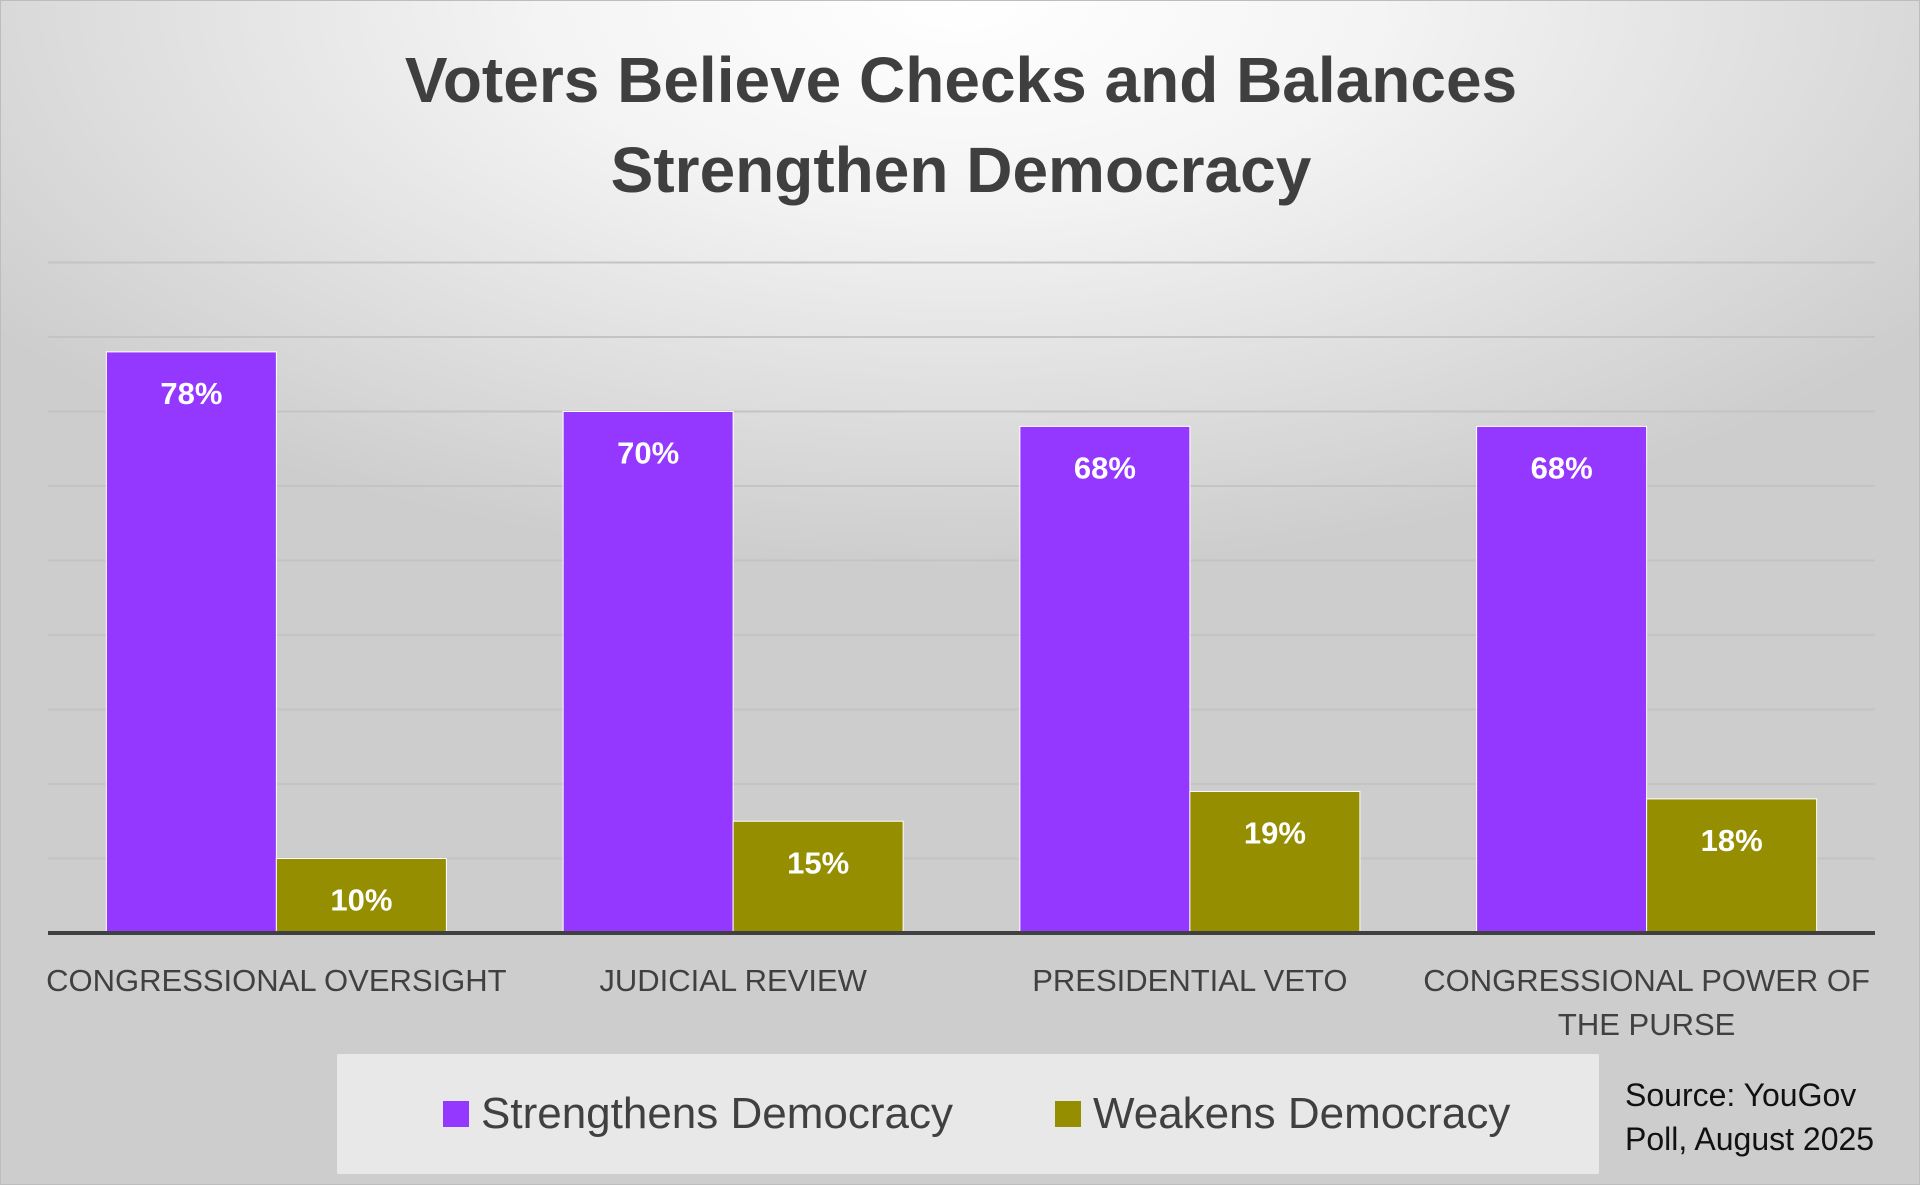 Image resolution: width=1920 pixels, height=1186 pixels. Describe the element at coordinates (968, 1114) in the screenshot. I see `legend: Strengthens Democracy Weakens Democracy` at that location.